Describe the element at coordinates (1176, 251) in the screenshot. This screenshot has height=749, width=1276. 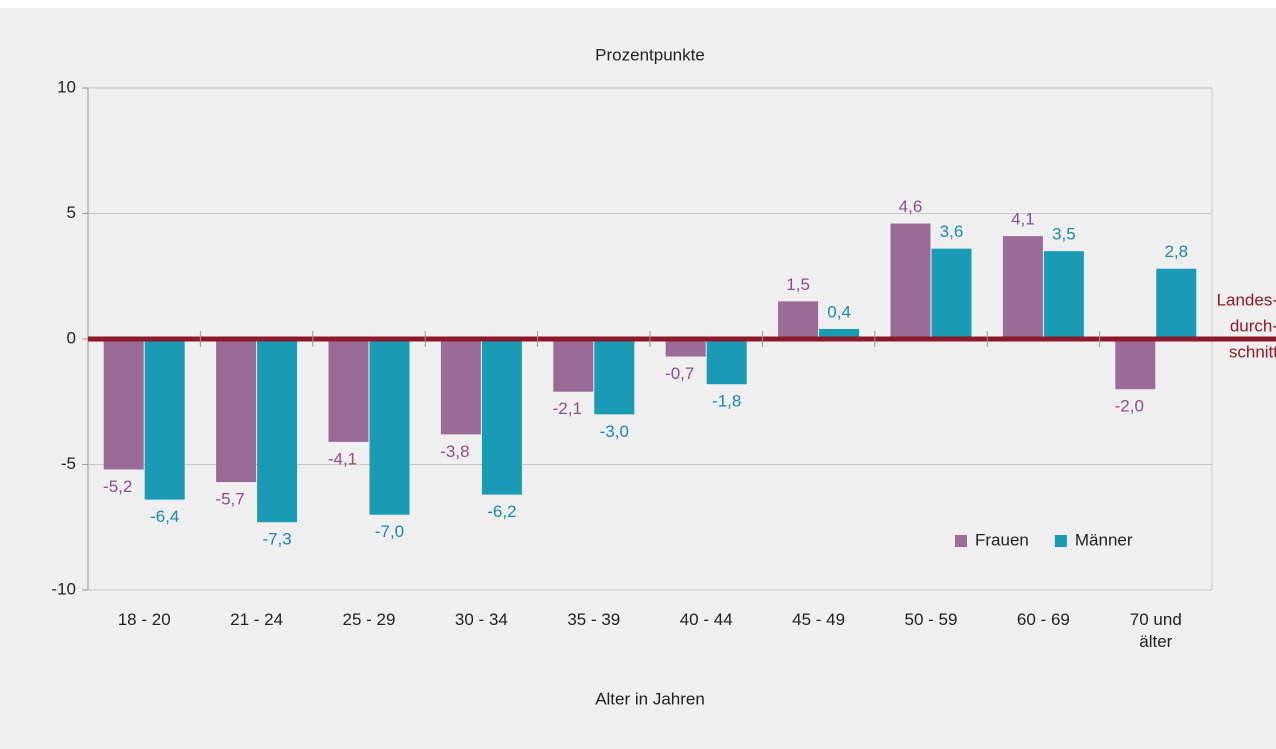
I see `value-label: 2,8` at that location.